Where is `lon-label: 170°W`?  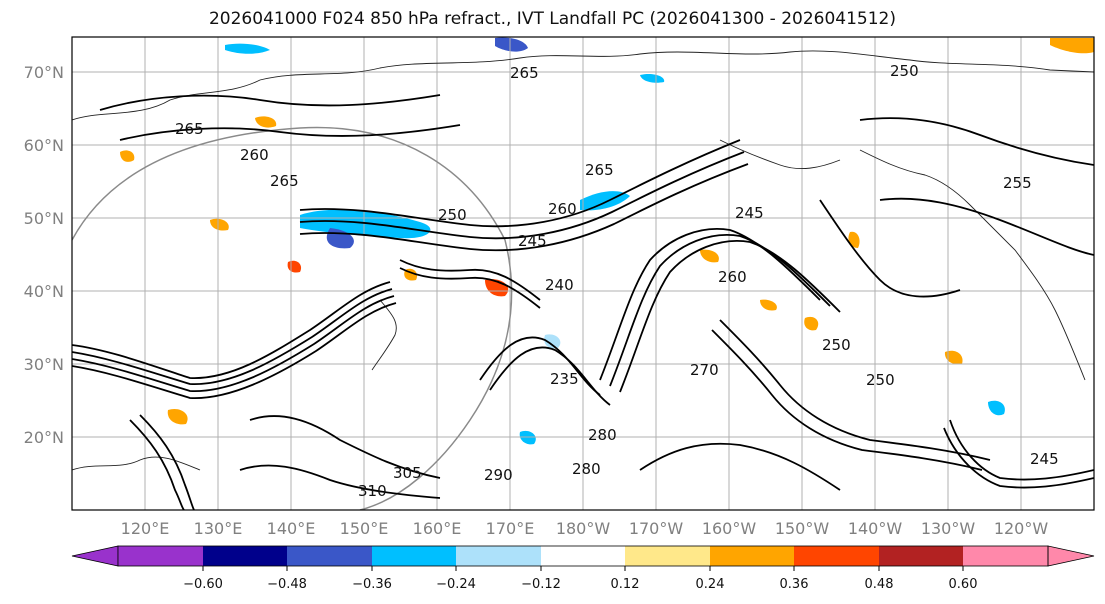 lon-label: 170°W is located at coordinates (656, 528).